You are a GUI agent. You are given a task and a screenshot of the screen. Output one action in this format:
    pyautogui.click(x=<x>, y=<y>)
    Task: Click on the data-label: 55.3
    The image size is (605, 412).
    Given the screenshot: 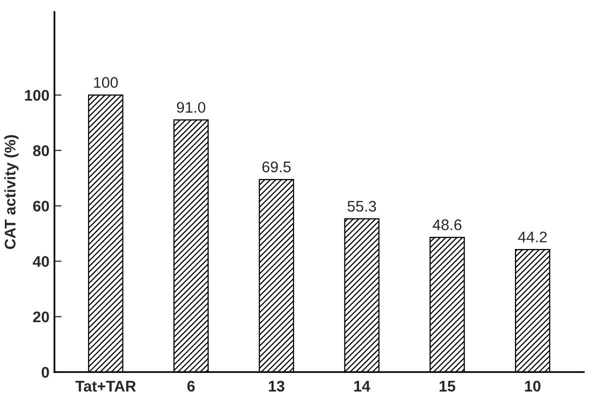 What is the action you would take?
    pyautogui.click(x=362, y=206)
    